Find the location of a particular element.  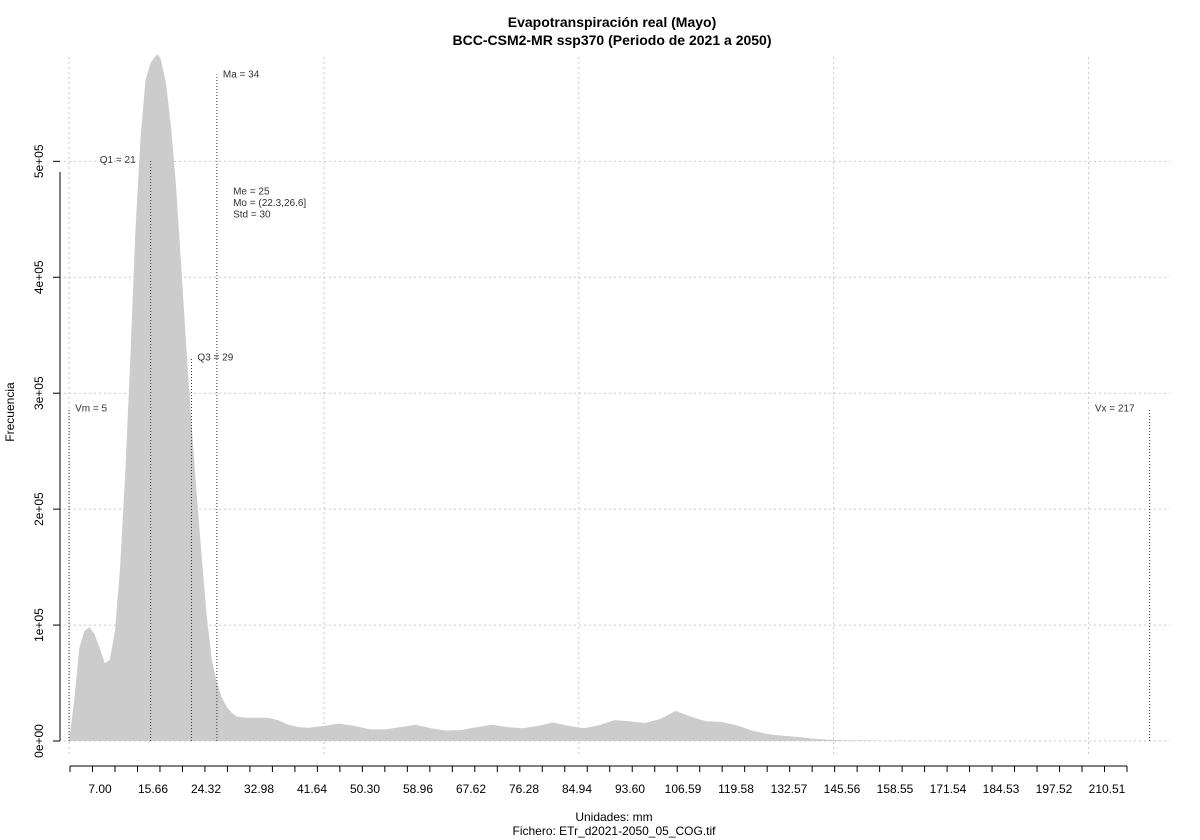

y-tick-label: 1e+05 is located at coordinates (39, 625).